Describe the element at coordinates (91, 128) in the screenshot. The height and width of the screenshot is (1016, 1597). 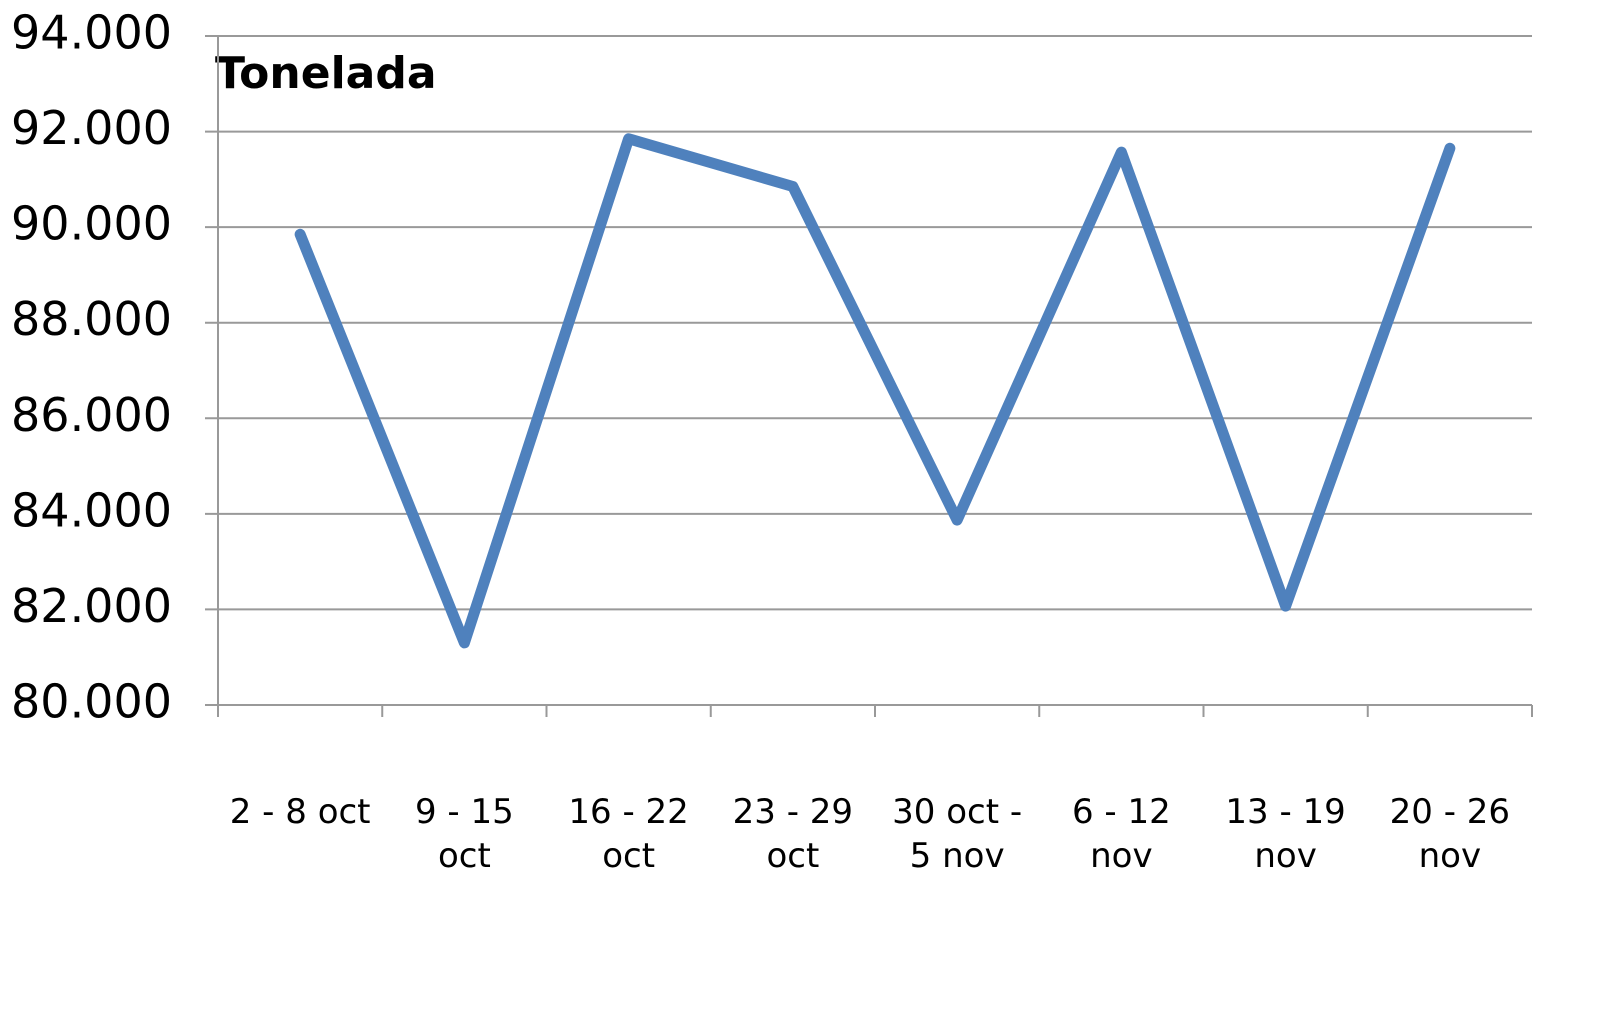
I see `y-tick-label: 92.000` at that location.